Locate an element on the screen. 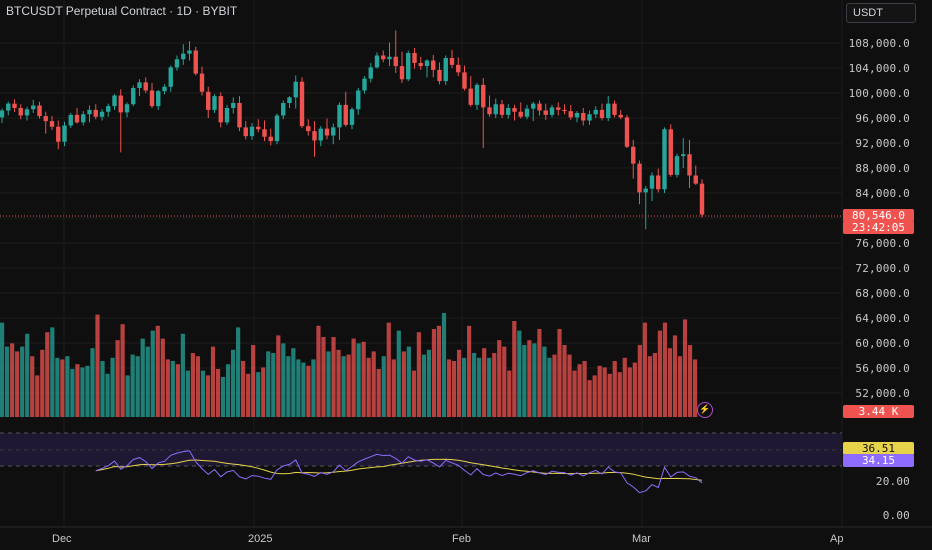 The image size is (932, 550). lightning-icon: ⚡ is located at coordinates (705, 410).